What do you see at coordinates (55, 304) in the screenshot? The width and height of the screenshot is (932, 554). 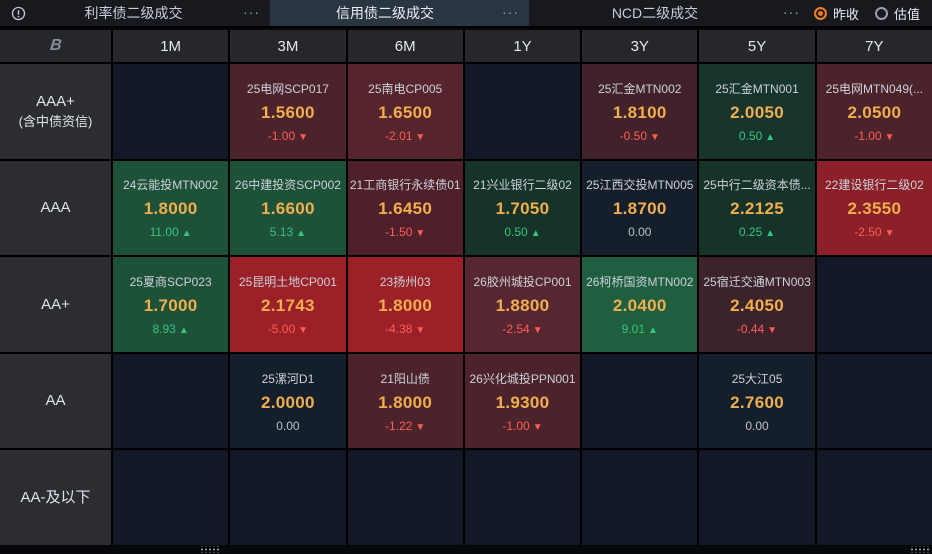 I see `rating-text: AA+` at bounding box center [55, 304].